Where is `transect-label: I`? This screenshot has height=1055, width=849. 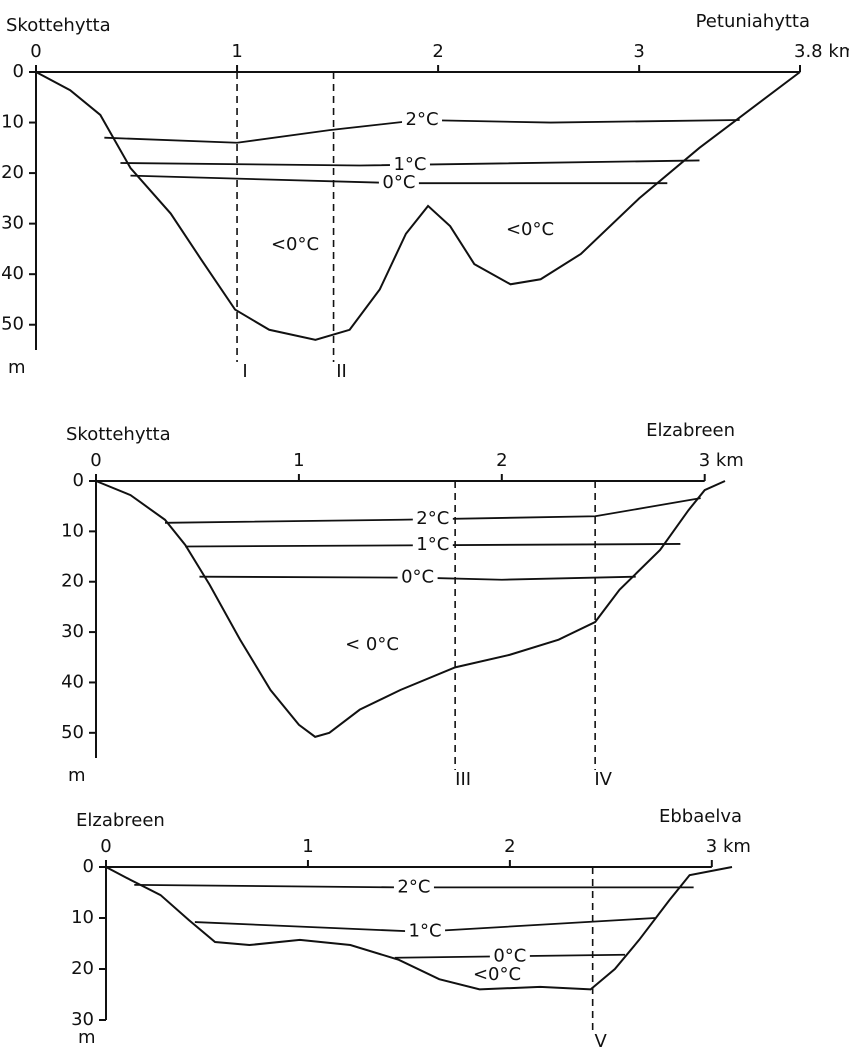 transect-label: I is located at coordinates (244, 371).